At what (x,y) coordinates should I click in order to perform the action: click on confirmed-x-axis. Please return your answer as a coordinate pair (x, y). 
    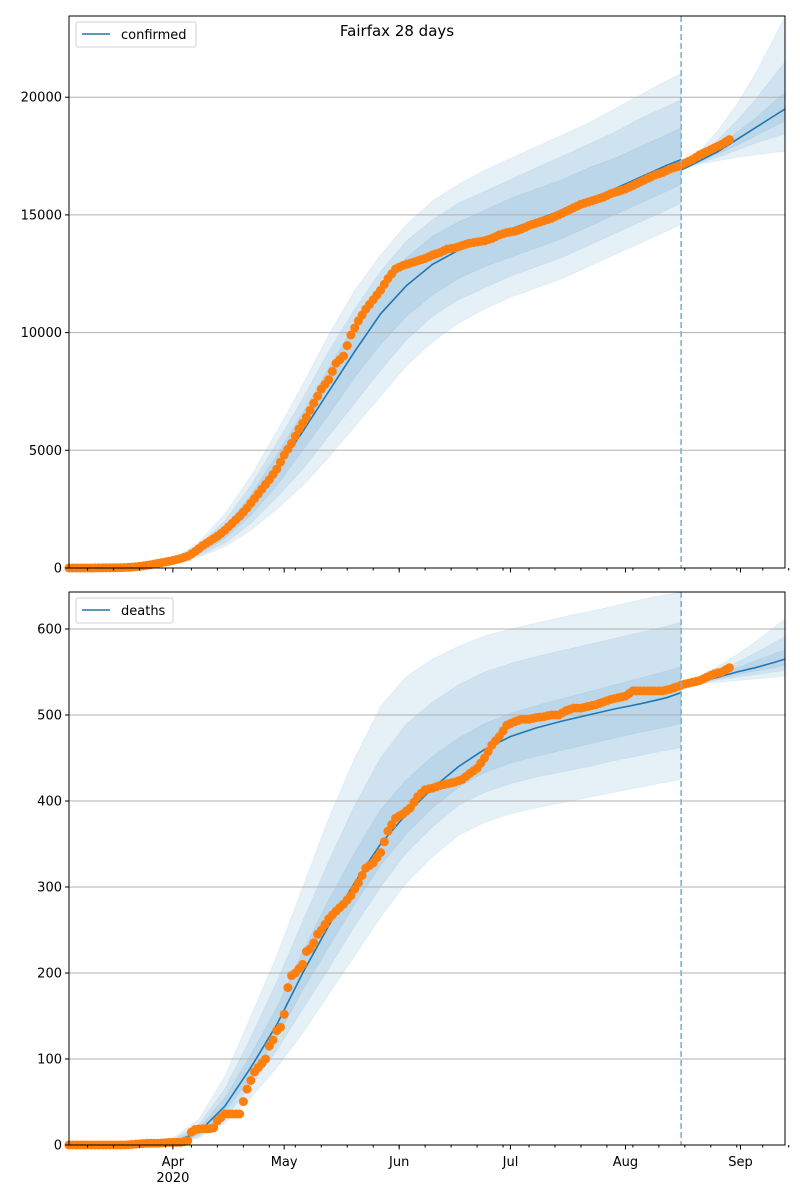
    Looking at the image, I should click on (438, 570).